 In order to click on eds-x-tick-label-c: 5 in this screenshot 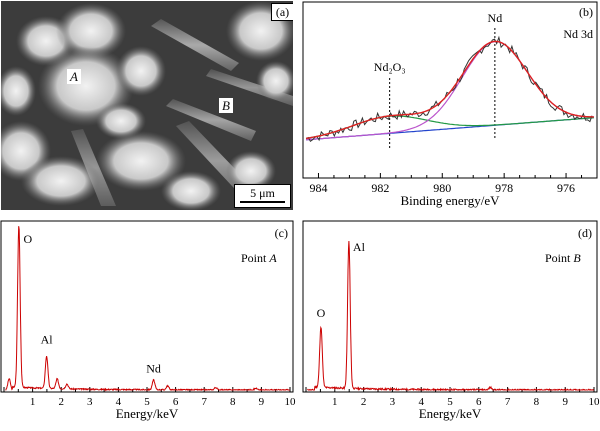, I will do `click(147, 402)`.